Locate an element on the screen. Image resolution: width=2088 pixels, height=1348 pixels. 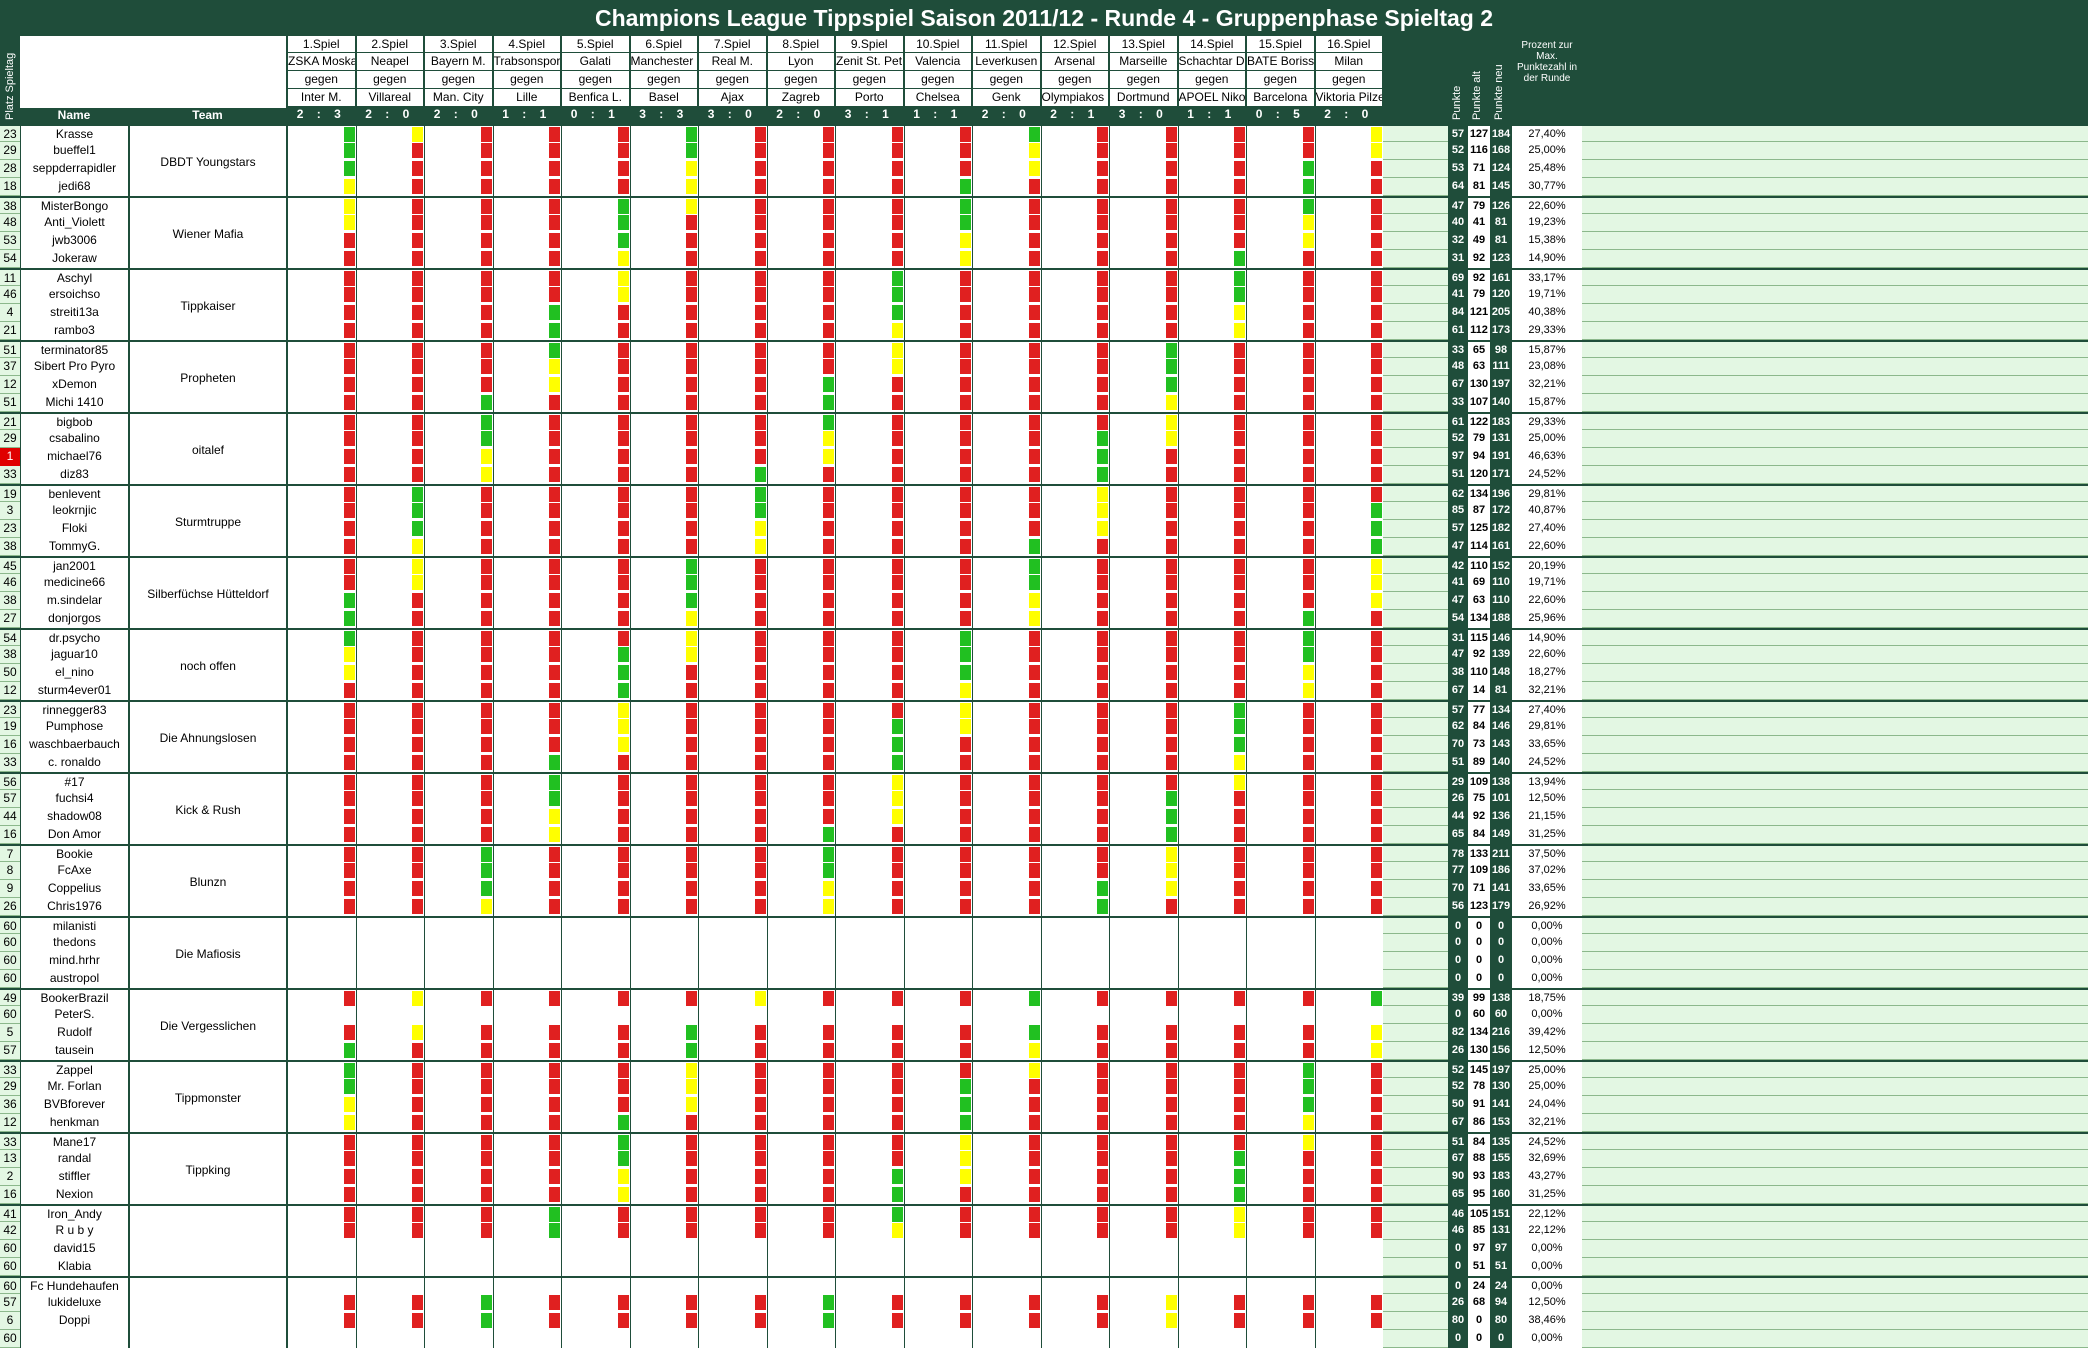
player-name: R u b y is located at coordinates (74, 1231).